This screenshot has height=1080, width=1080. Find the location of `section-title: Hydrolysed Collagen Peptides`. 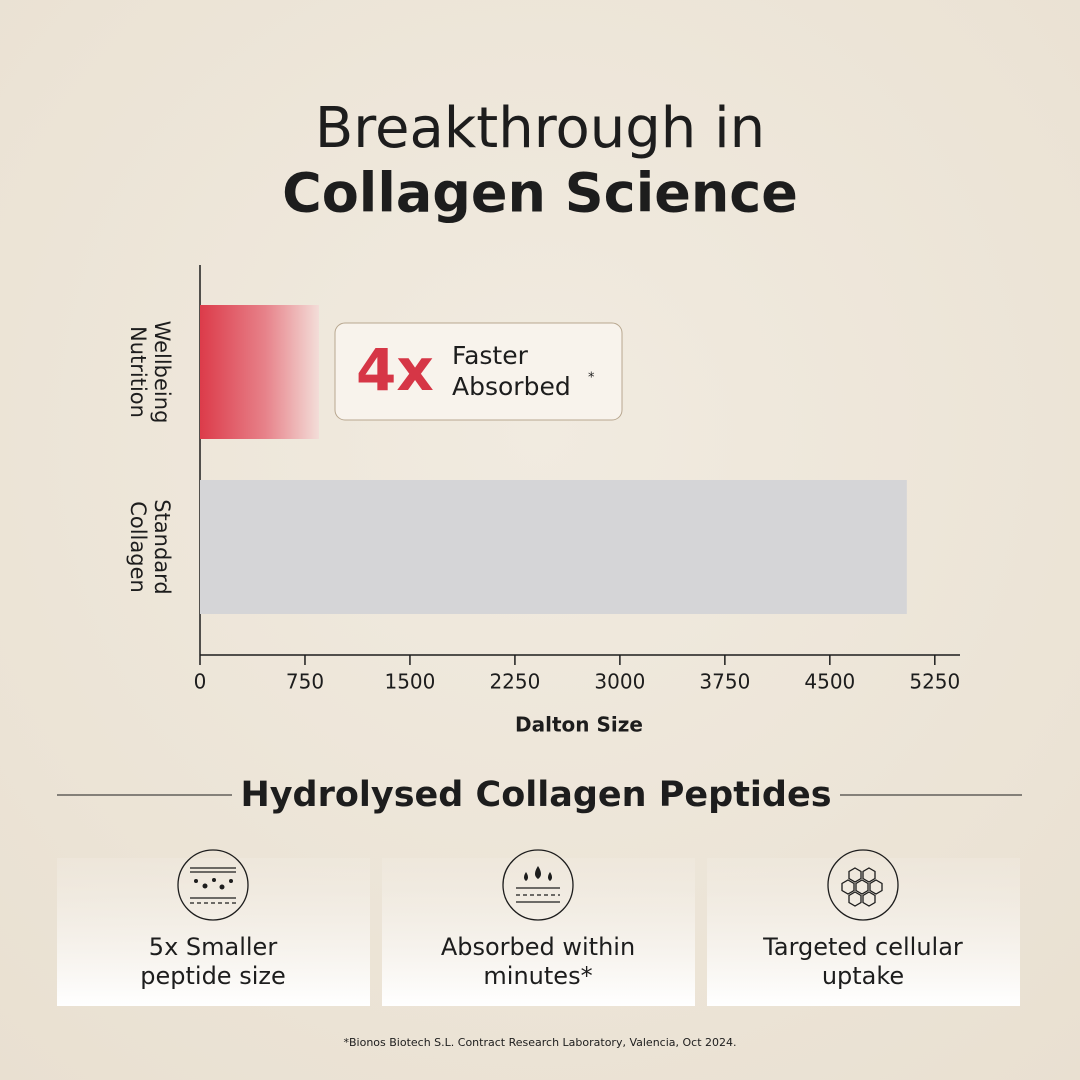

section-title: Hydrolysed Collagen Peptides is located at coordinates (535, 795).